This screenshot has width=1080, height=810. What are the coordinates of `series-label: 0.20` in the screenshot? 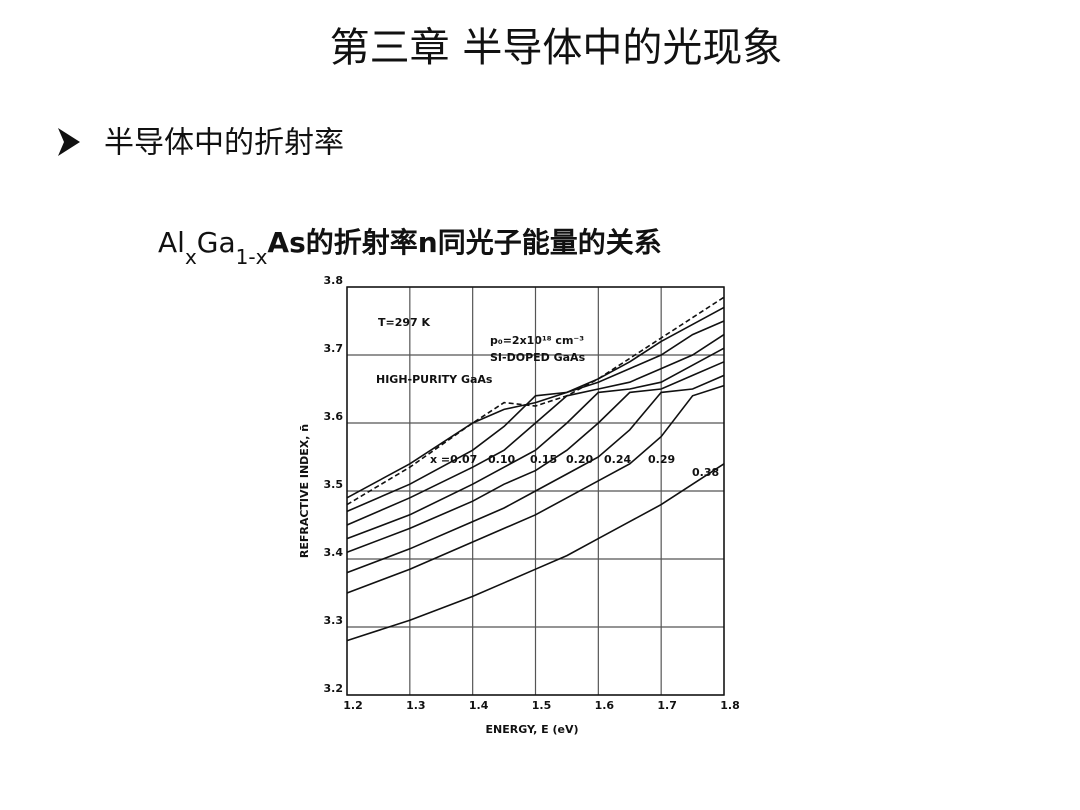 It's located at (579, 459).